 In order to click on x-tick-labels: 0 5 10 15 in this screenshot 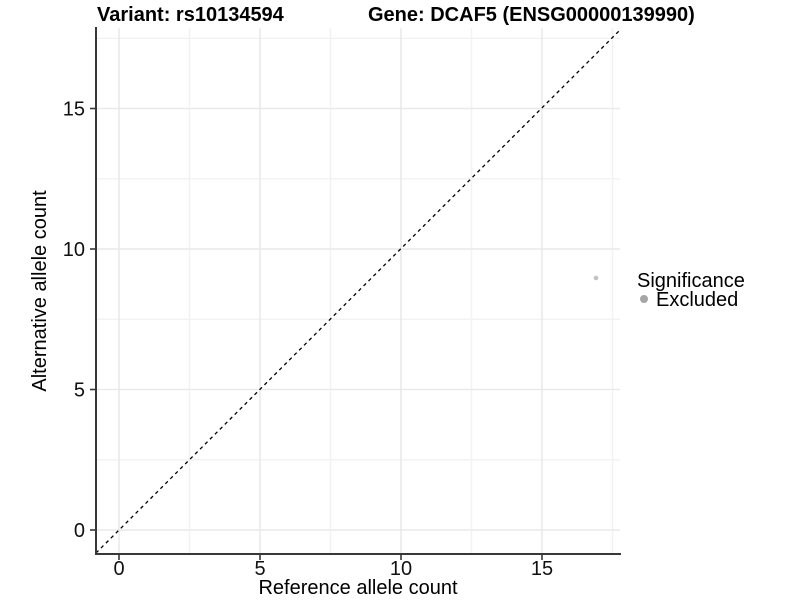, I will do `click(333, 569)`.